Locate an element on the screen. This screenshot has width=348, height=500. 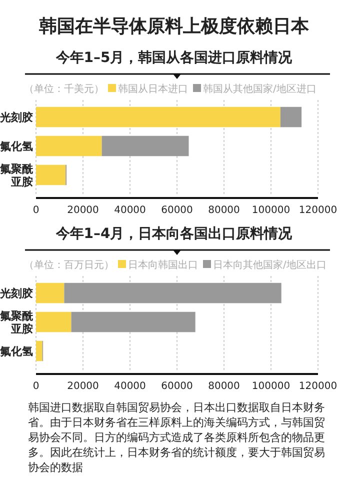
legend-title: （单位：百万日元） is located at coordinates (69, 265).